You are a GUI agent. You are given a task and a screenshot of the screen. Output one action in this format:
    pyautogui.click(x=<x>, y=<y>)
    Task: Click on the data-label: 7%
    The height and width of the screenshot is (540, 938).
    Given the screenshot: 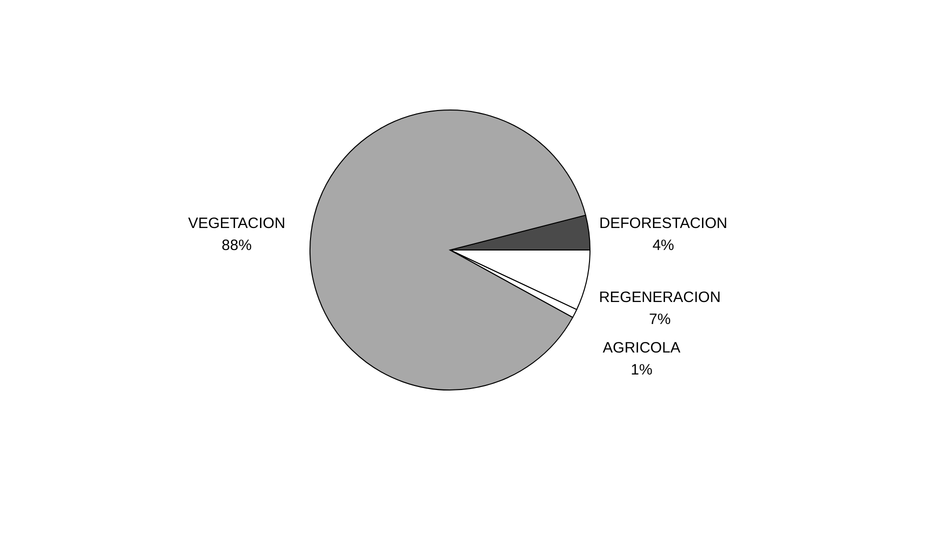 What is the action you would take?
    pyautogui.click(x=659, y=319)
    